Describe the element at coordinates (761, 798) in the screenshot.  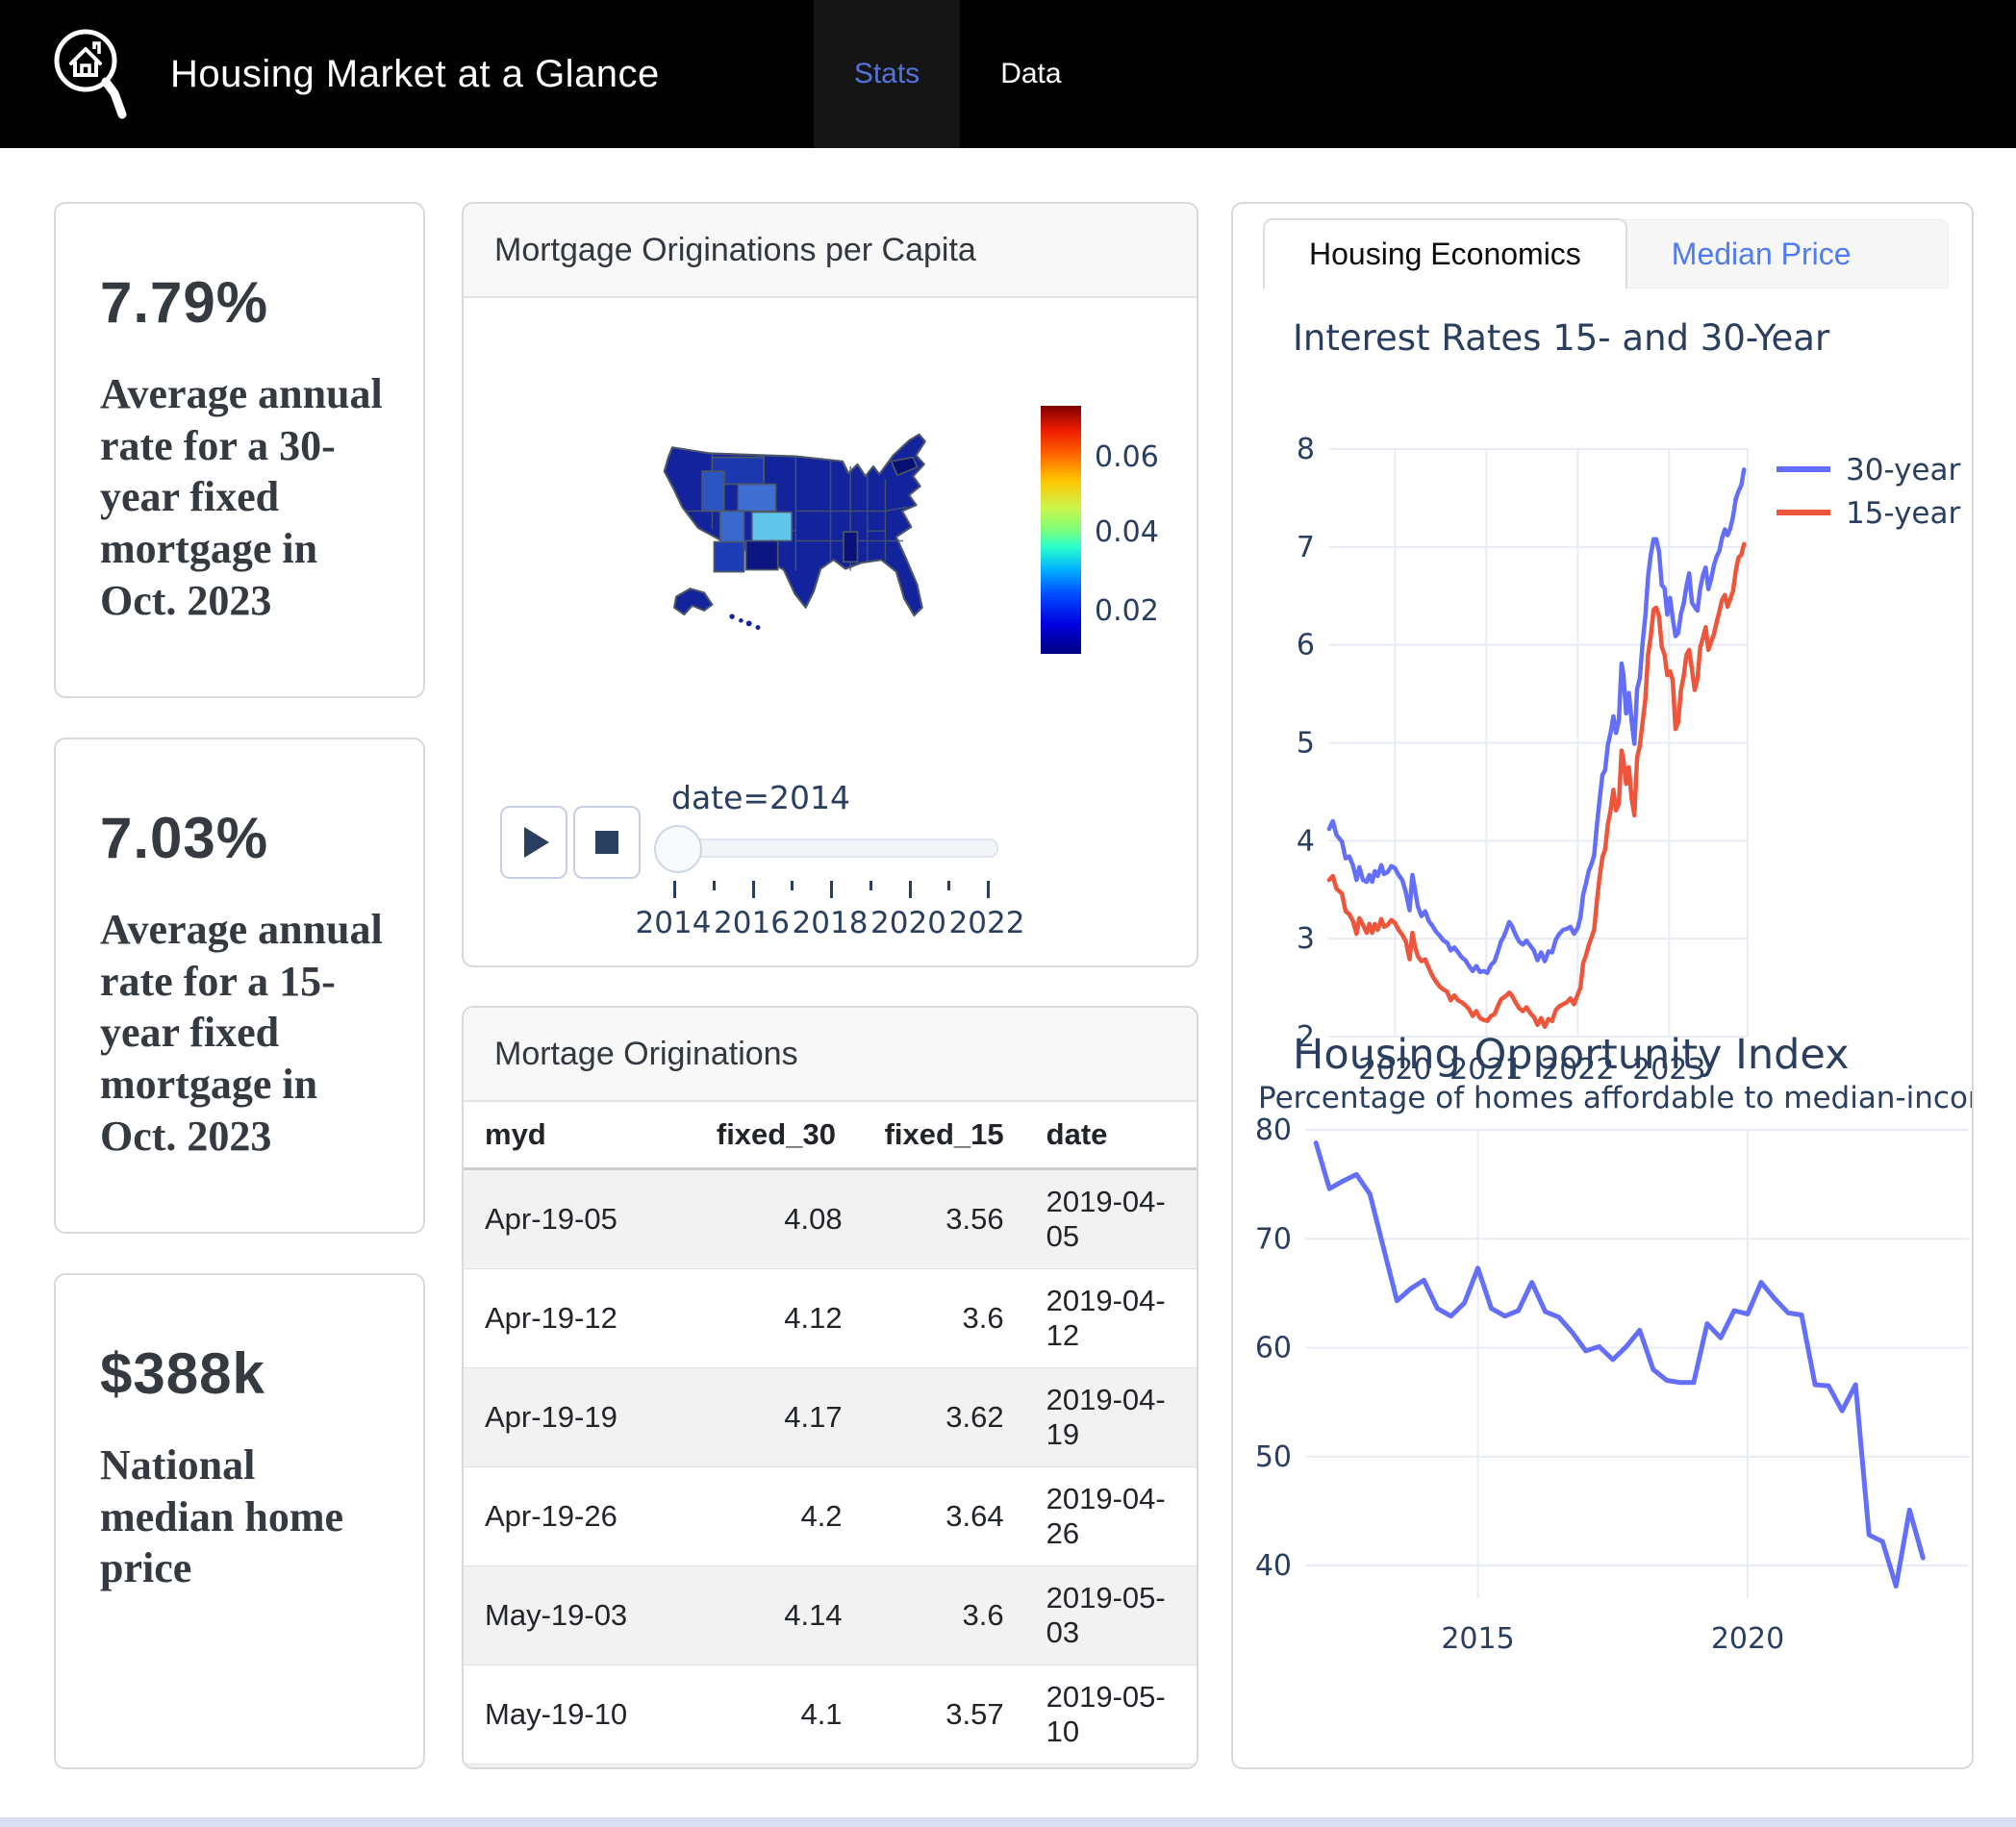
I see `animation-frame-label: date=2014` at that location.